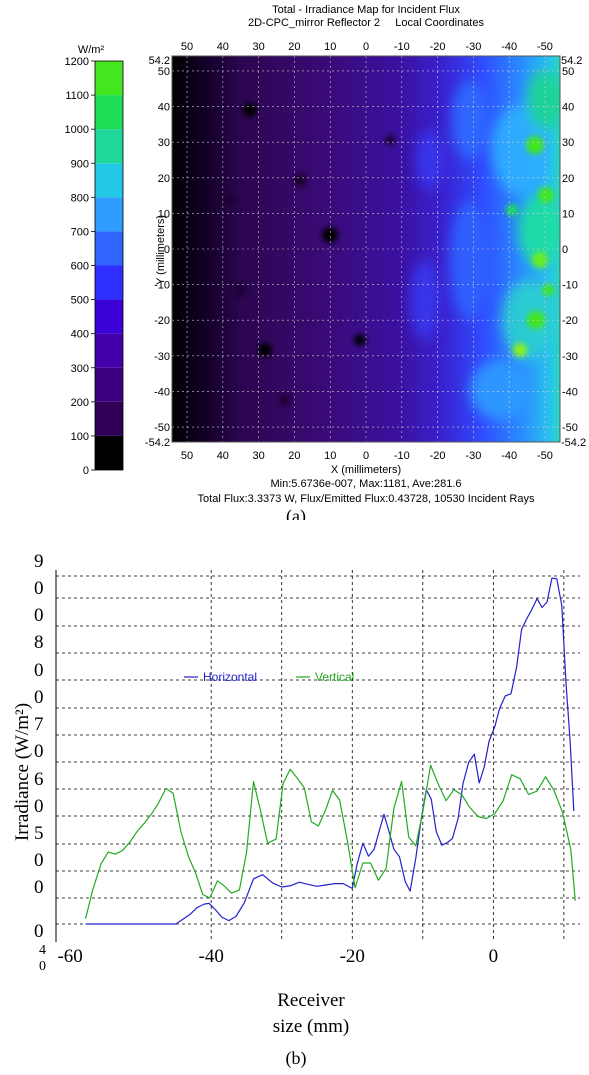  I want to click on map-x-tick-bottom: 30, so click(258, 456).